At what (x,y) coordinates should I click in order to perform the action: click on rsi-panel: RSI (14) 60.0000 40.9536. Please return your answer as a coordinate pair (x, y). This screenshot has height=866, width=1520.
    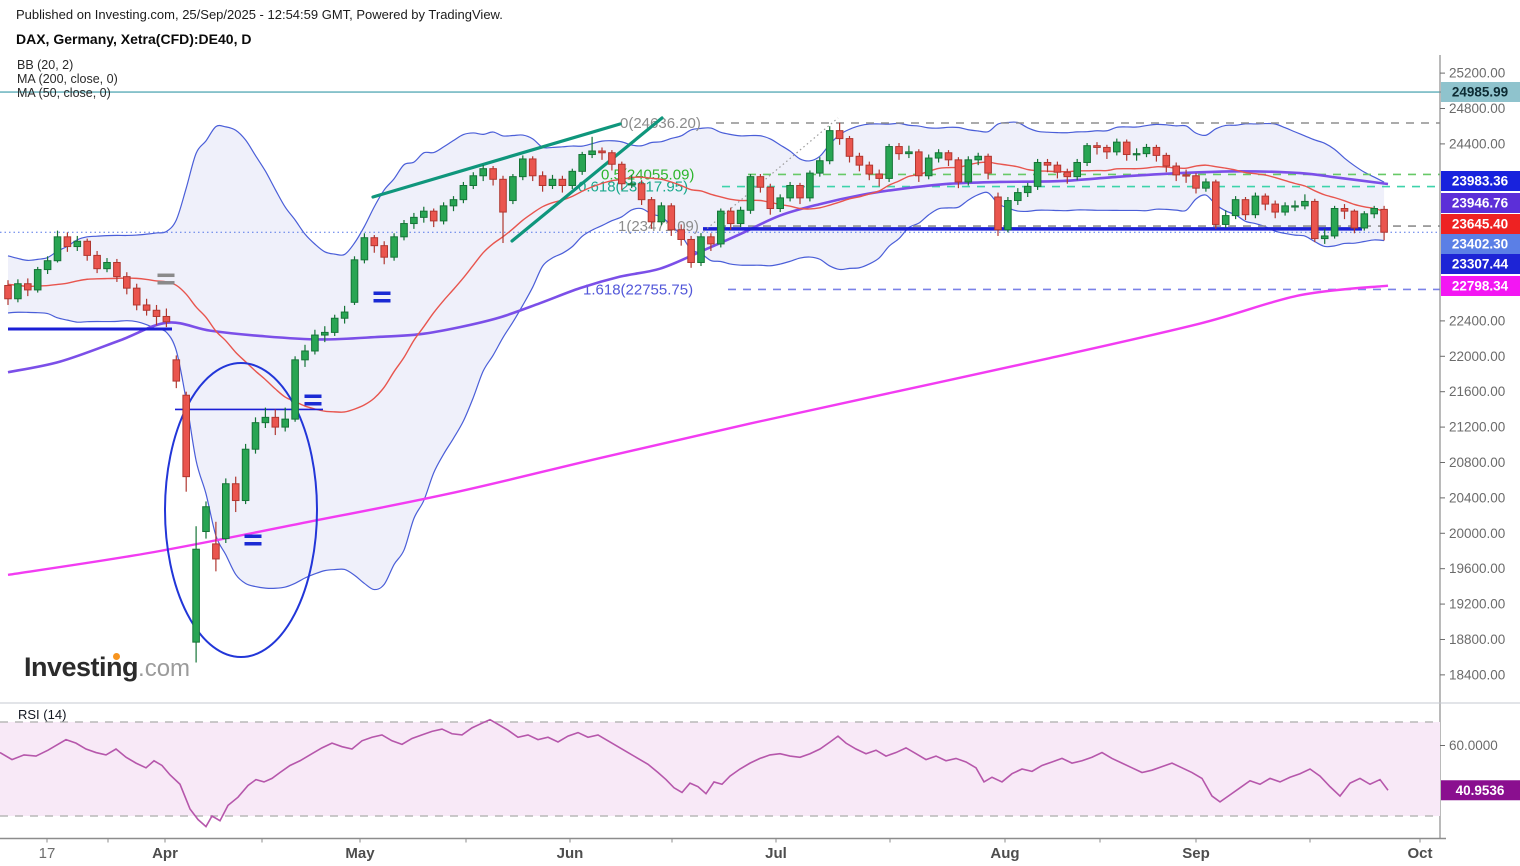
    Looking at the image, I should click on (760, 767).